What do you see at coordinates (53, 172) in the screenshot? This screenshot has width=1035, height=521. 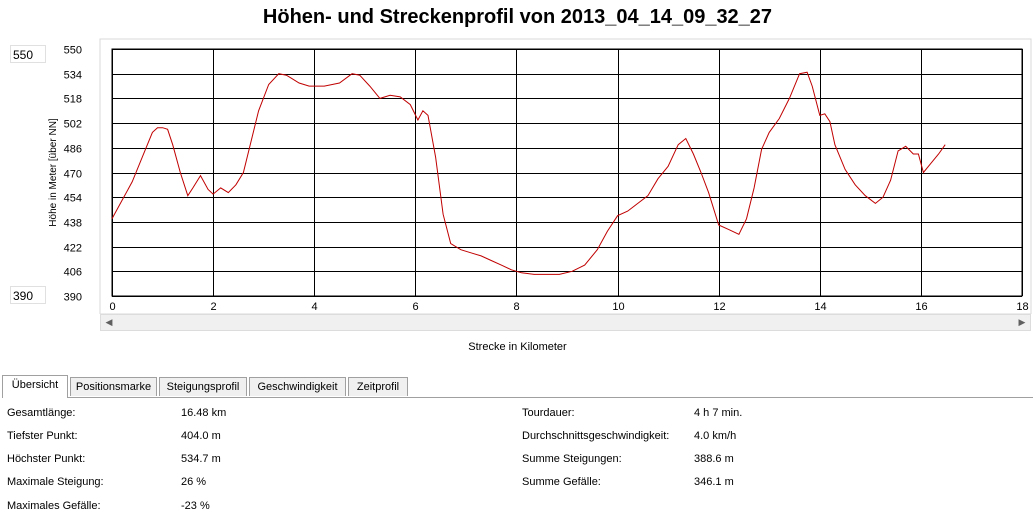 I see `y-axis-label: Höhe in Meter [über NN]` at bounding box center [53, 172].